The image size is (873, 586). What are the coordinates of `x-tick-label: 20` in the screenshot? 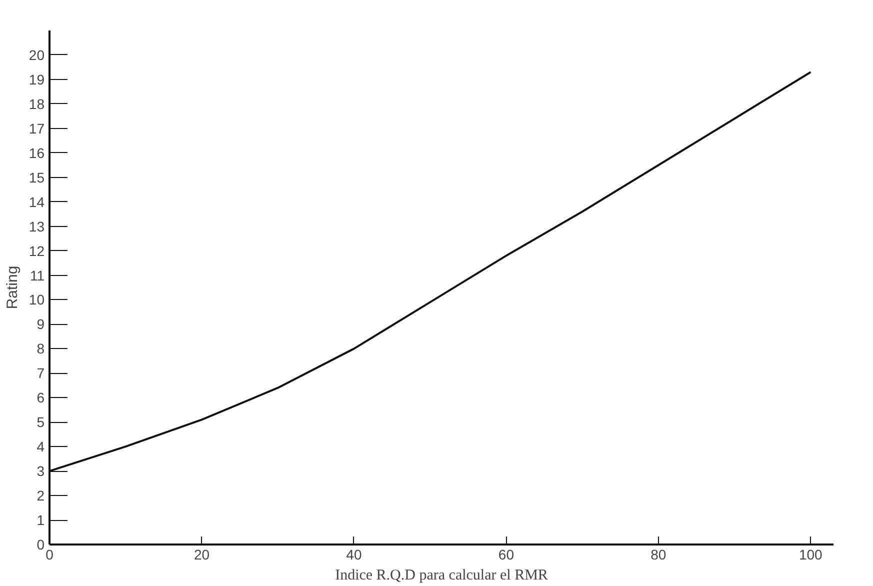 It's located at (202, 554).